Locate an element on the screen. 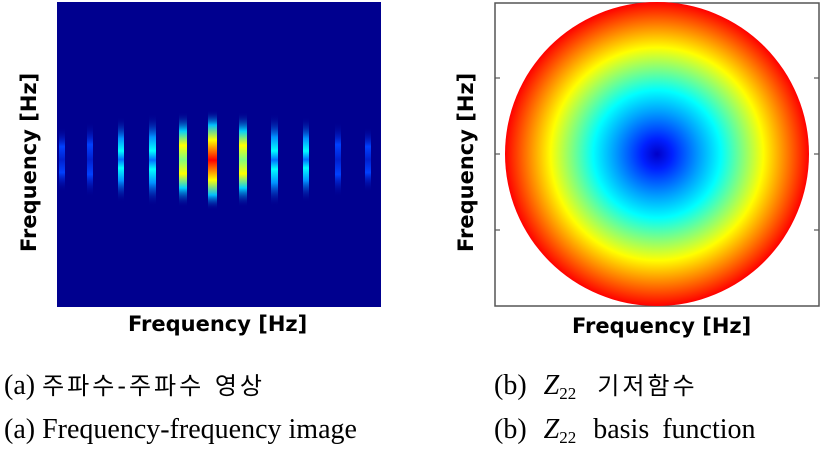 Image resolution: width=827 pixels, height=453 pixels. panel-a-caption-prefix: (a) is located at coordinates (20, 385).